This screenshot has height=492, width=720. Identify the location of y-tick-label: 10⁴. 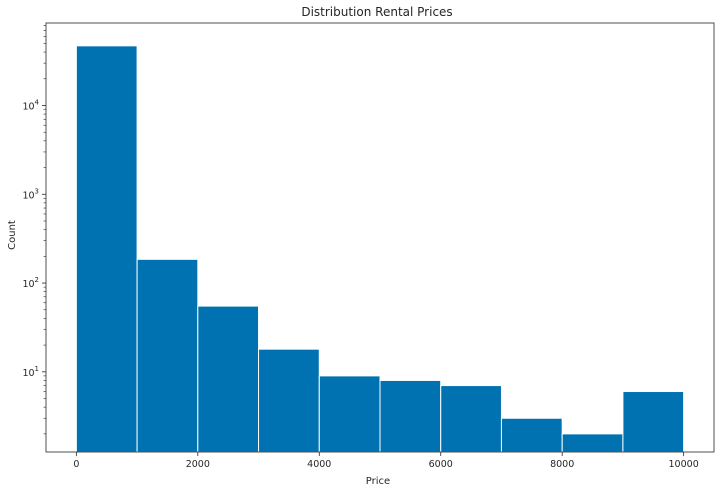
(30, 106).